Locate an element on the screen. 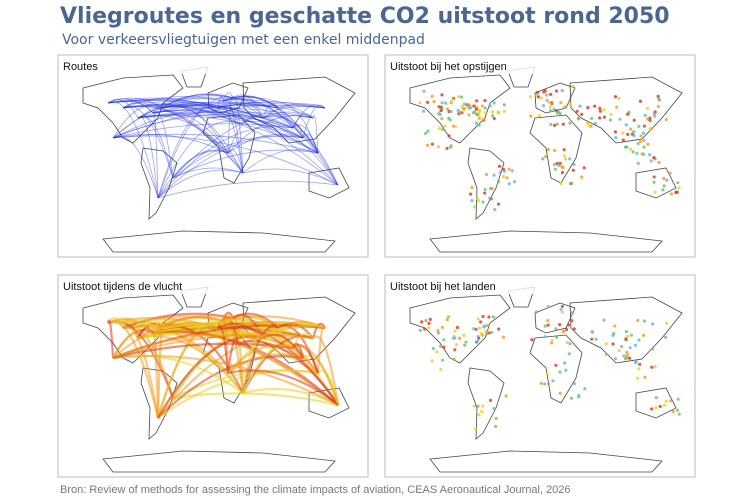 The width and height of the screenshot is (756, 500). panel-title: Uitstoot bij het landen is located at coordinates (443, 287).